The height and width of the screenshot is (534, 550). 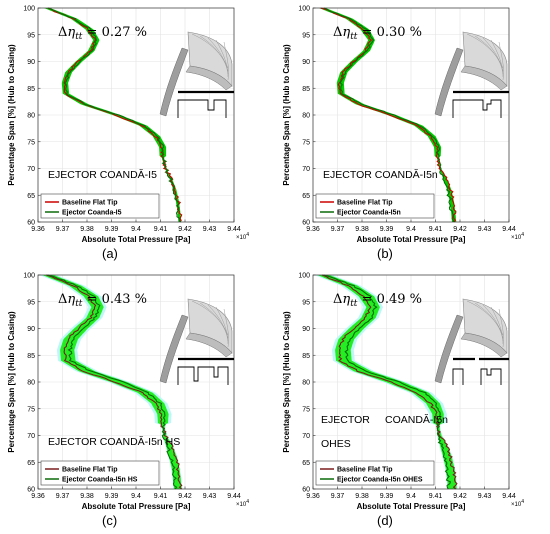 I want to click on efficiency-delta-annotation: Δηtt = 0.30 %, so click(x=377, y=33).